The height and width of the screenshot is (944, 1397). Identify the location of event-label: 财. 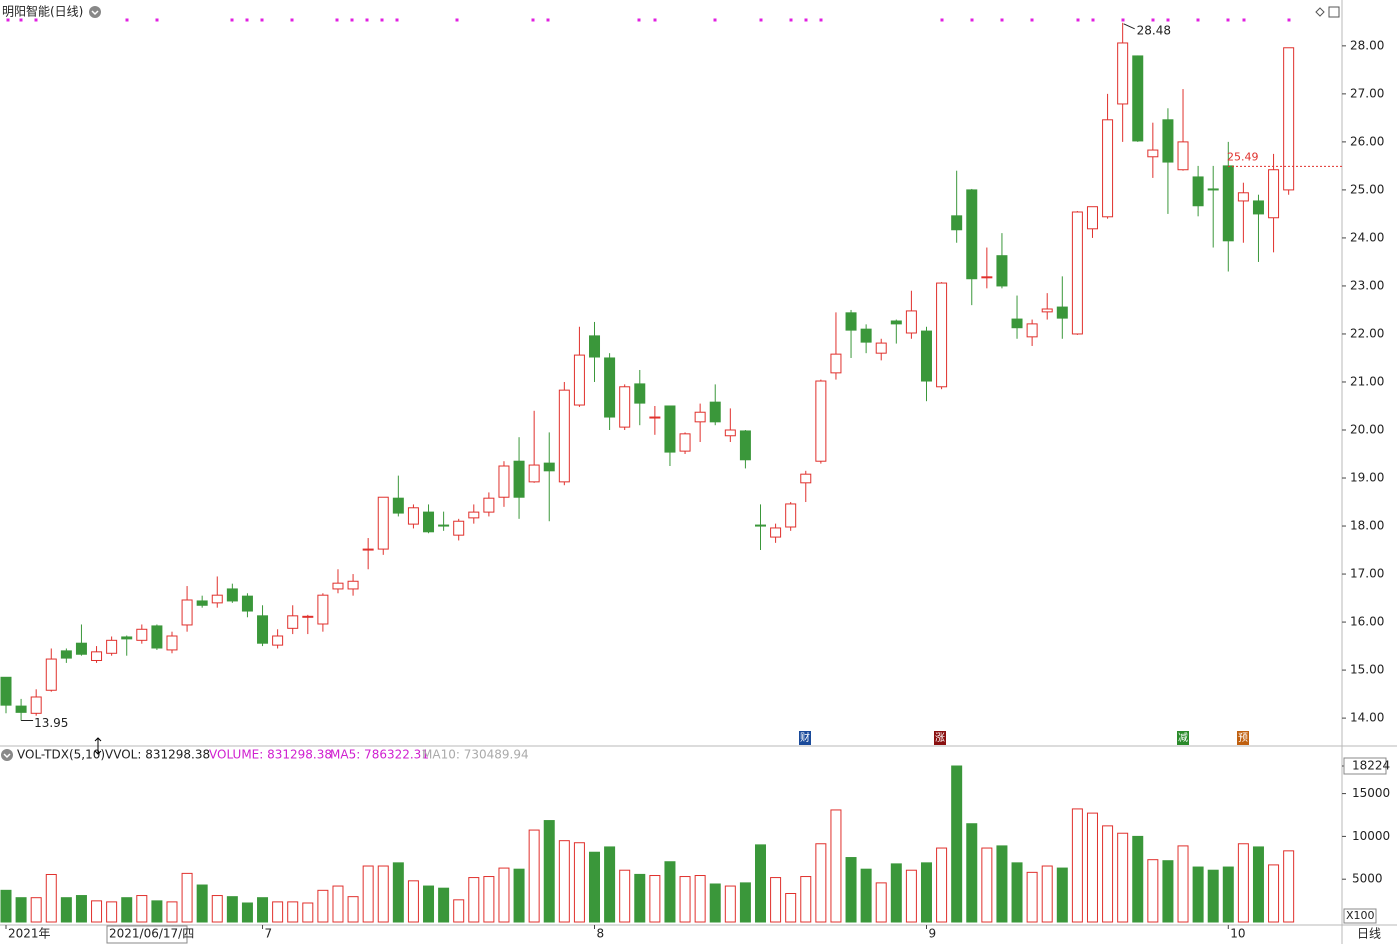
(805, 737).